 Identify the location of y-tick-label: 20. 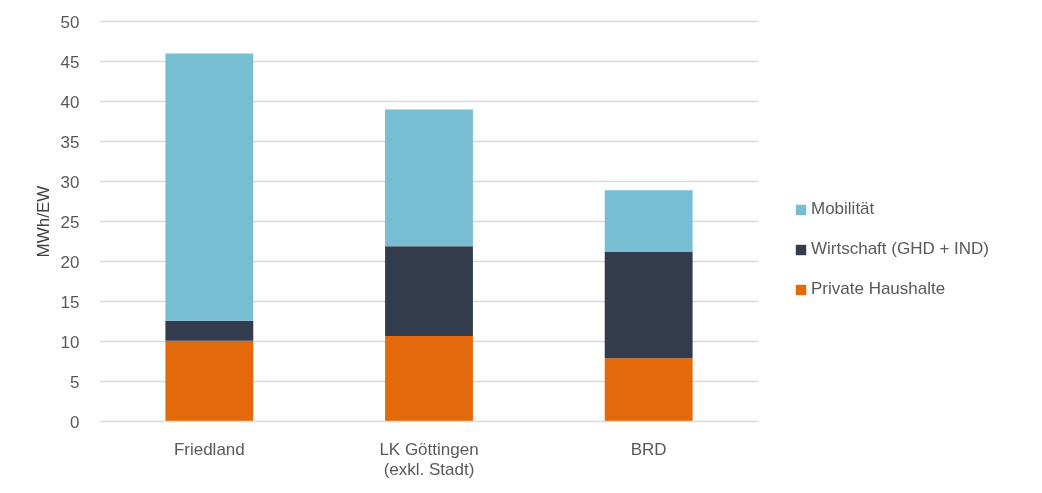
(70, 262).